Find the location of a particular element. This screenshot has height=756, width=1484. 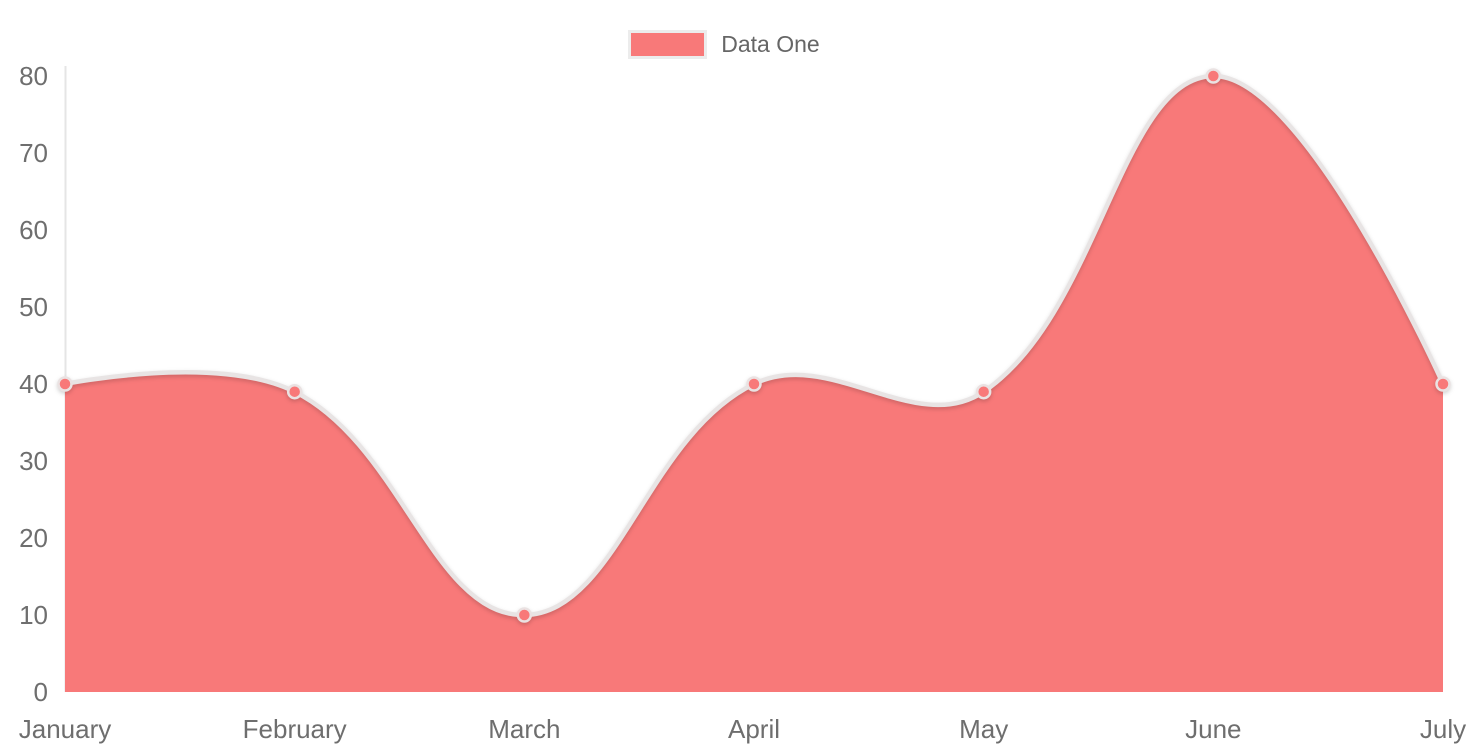

y-tick-label: 30 is located at coordinates (33, 461).